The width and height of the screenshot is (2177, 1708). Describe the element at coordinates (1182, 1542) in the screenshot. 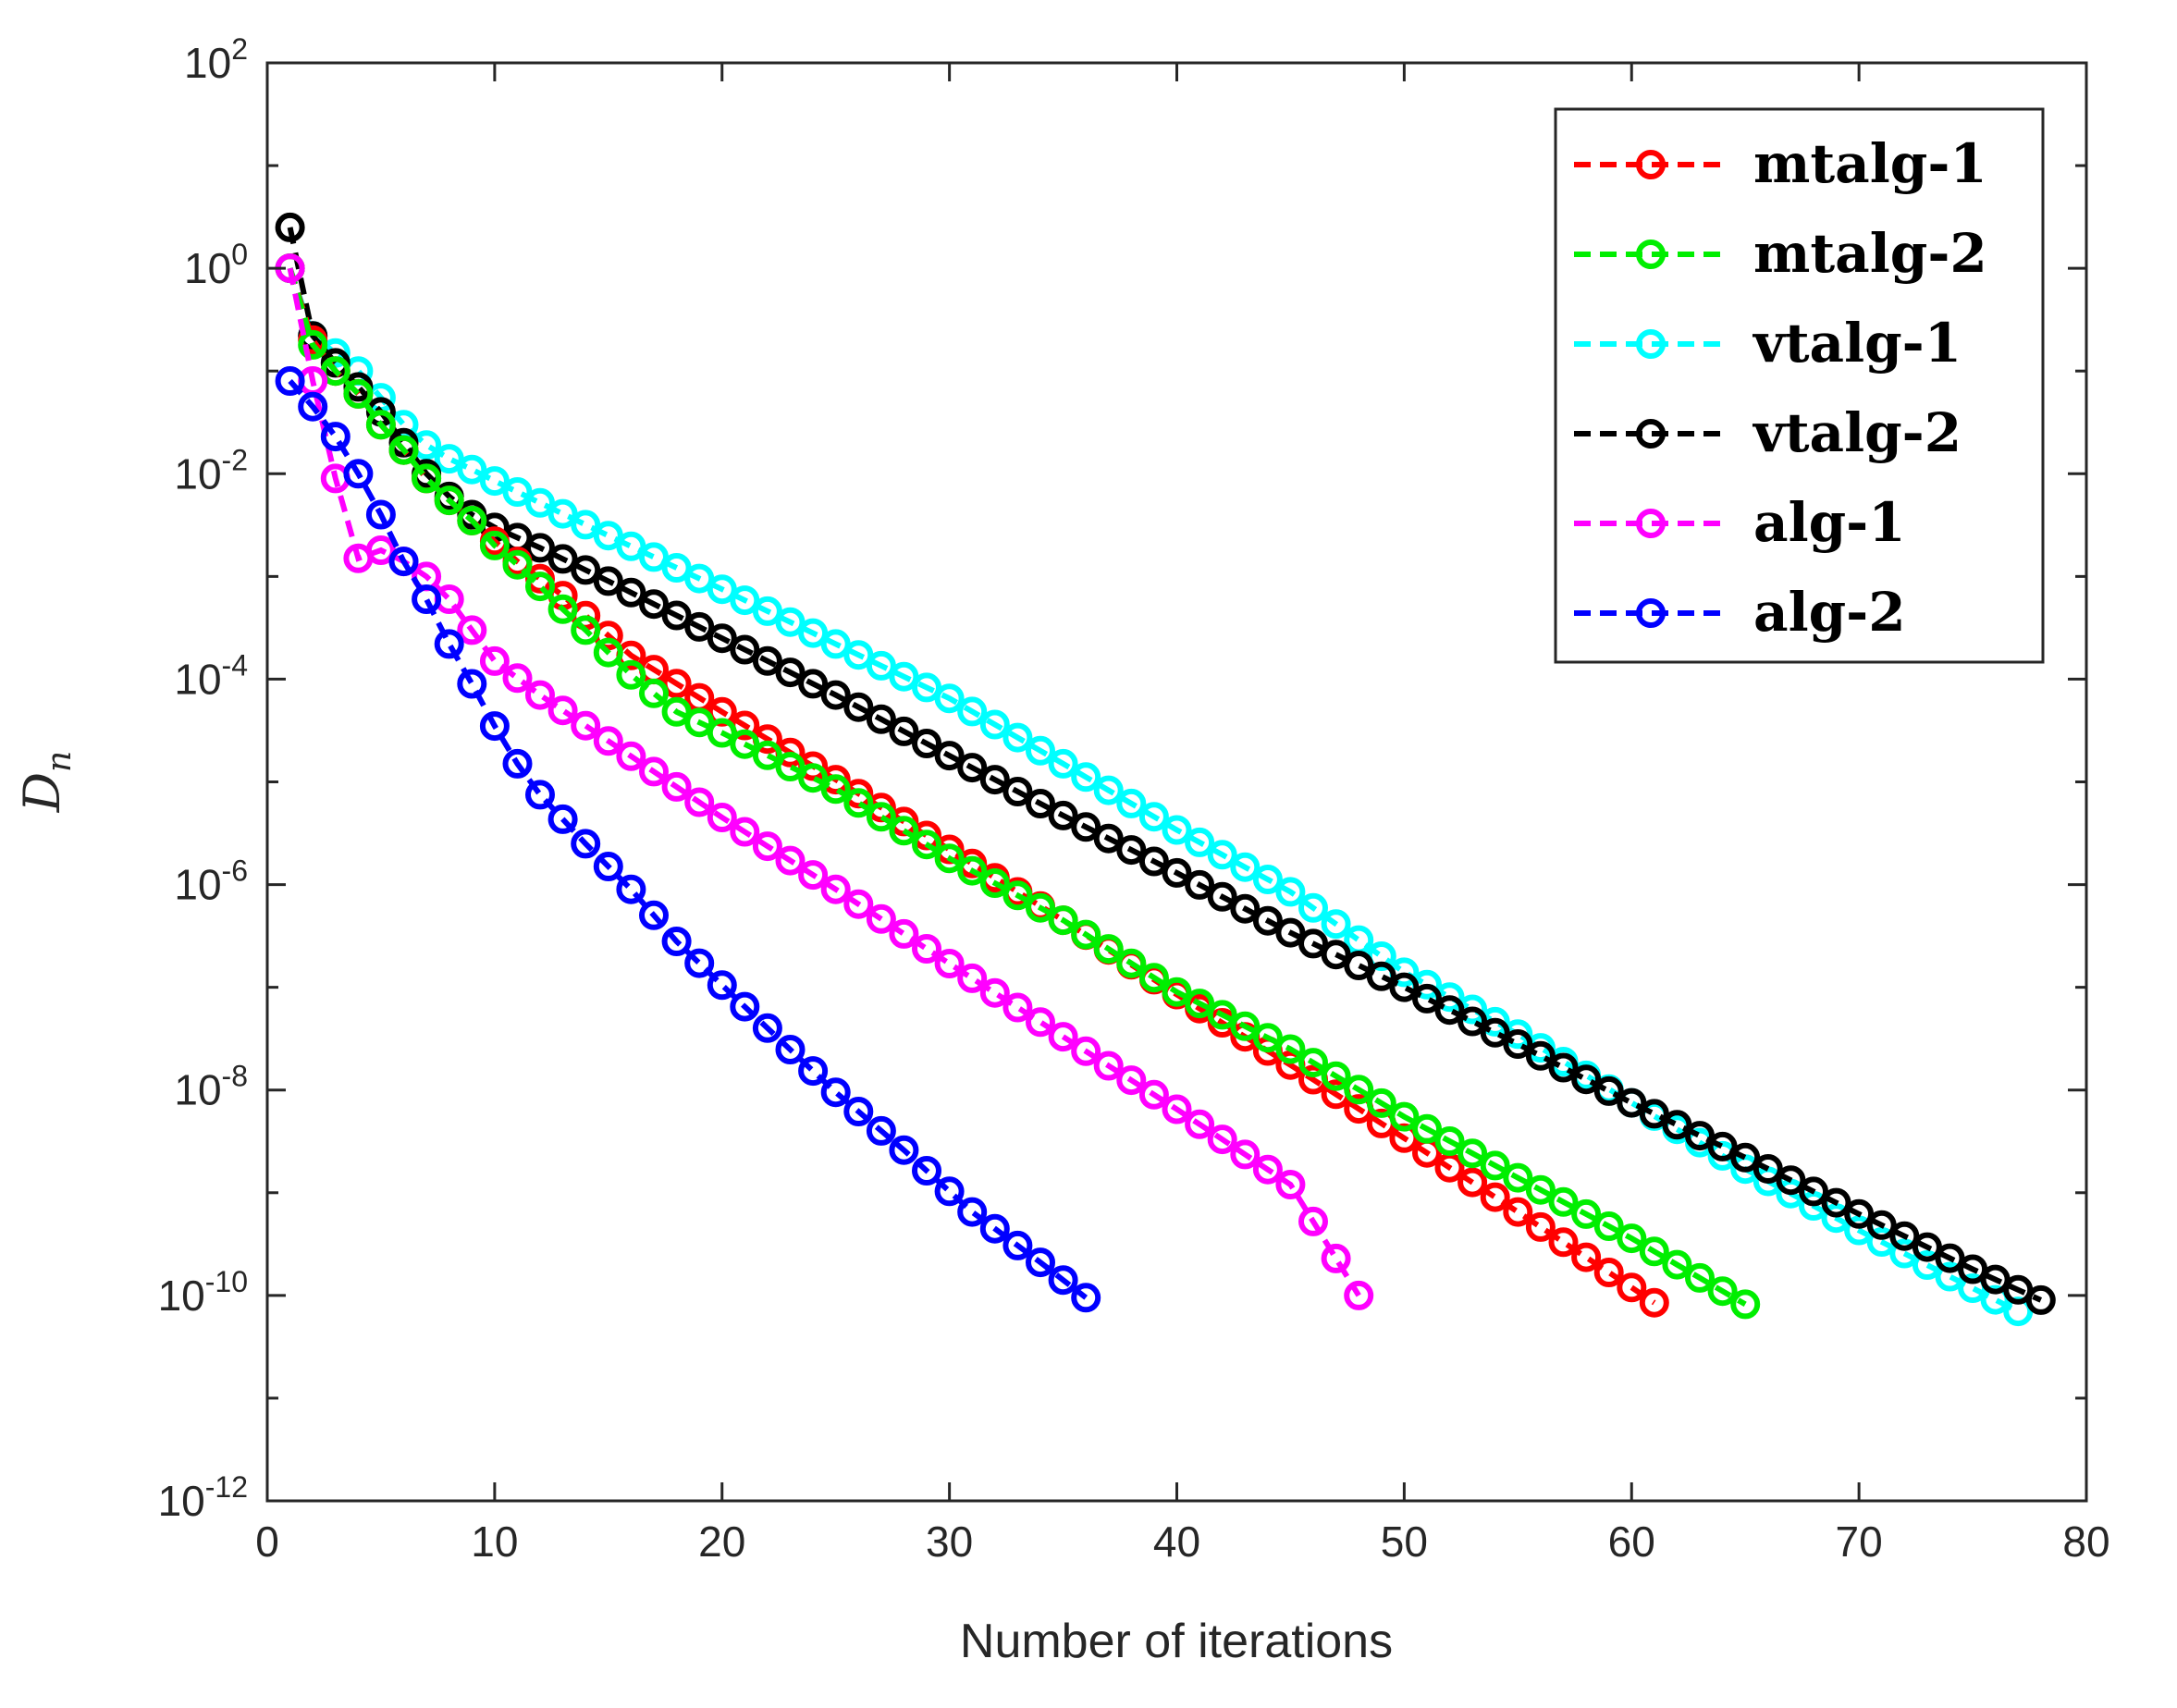

I see `x-tick-labels: 0 10 20 30 40 50 60 70 80` at that location.